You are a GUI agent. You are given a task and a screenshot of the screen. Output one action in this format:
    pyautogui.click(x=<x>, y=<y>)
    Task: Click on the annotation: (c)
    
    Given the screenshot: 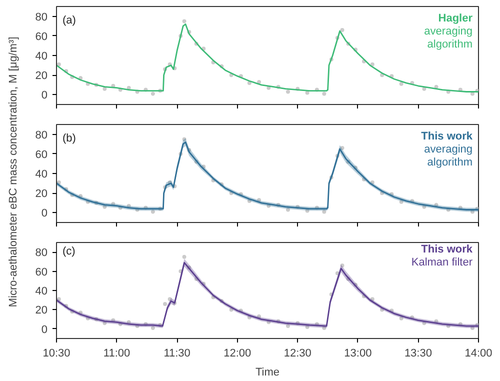 What is the action you would take?
    pyautogui.click(x=69, y=252)
    